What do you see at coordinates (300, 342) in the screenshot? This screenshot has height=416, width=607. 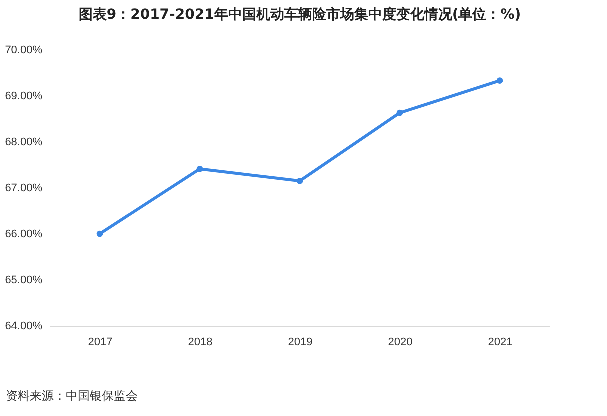 I see `x-tick-label: 2019` at bounding box center [300, 342].